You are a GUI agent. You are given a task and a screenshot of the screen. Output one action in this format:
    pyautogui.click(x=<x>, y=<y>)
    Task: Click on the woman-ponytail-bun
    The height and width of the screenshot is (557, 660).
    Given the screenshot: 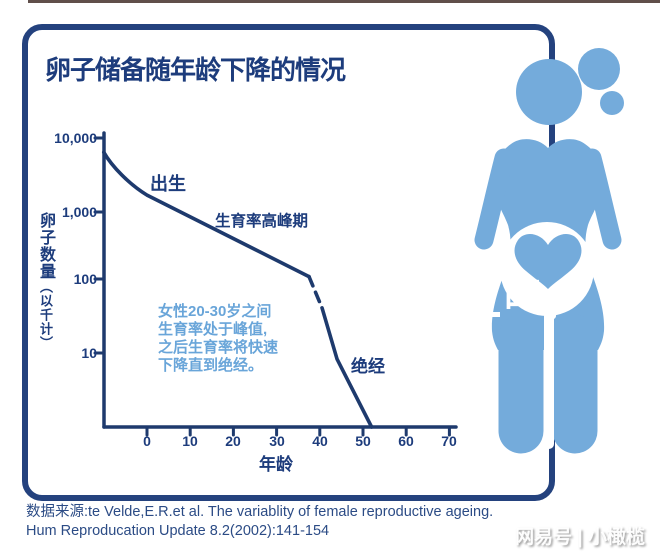 What is the action you would take?
    pyautogui.click(x=599, y=69)
    